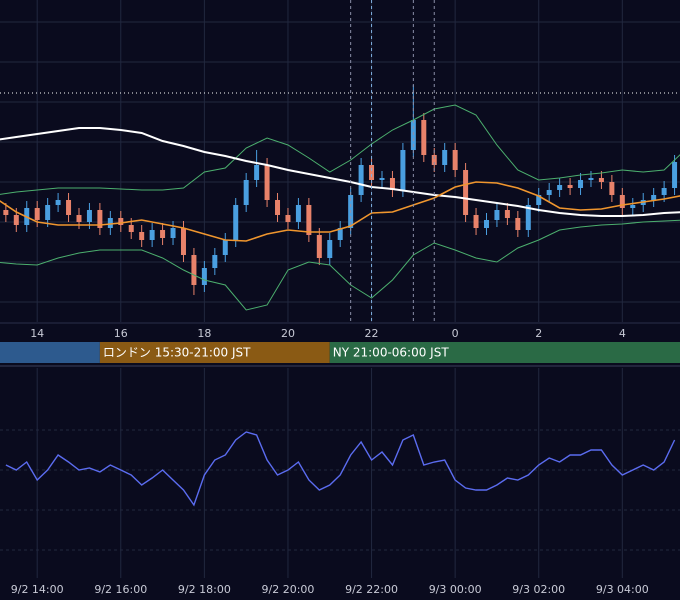  Describe the element at coordinates (371, 589) in the screenshot. I see `x-tick-label: 9/2 22:00` at that location.